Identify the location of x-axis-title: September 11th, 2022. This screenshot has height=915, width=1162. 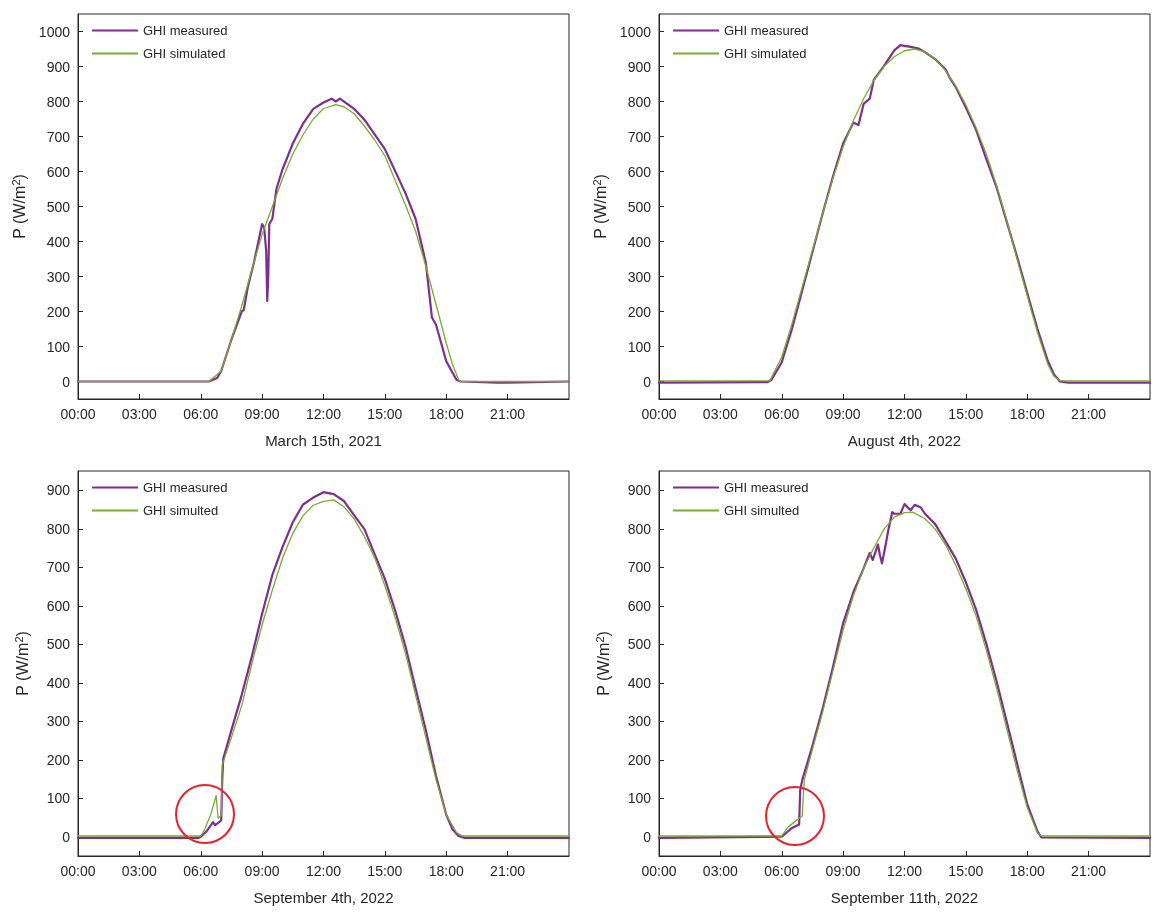
(904, 897).